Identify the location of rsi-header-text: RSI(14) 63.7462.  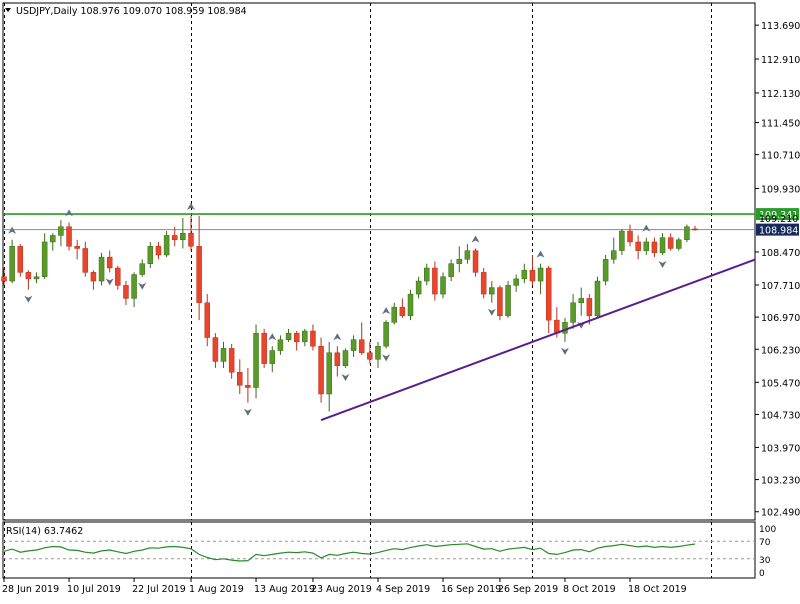
(44, 531).